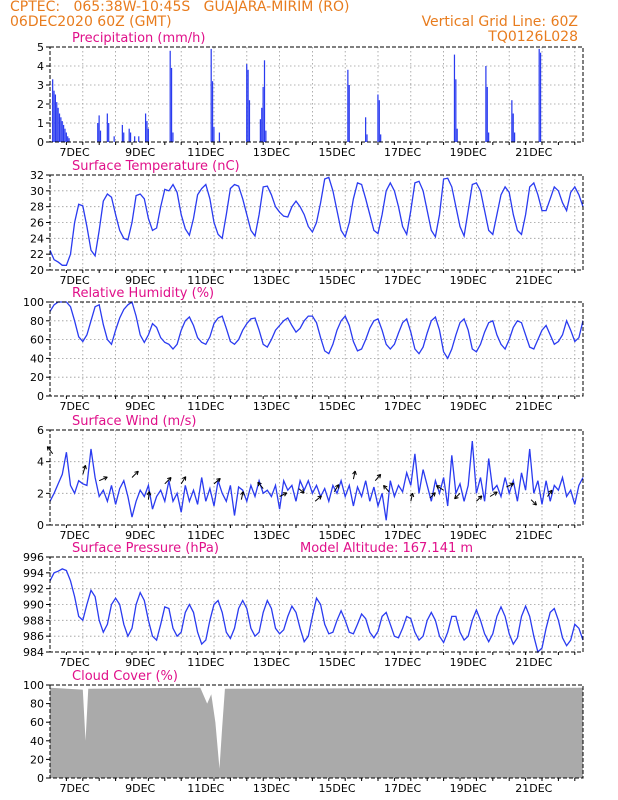 The width and height of the screenshot is (618, 800). What do you see at coordinates (316, 731) in the screenshot?
I see `panel-frame` at bounding box center [316, 731].